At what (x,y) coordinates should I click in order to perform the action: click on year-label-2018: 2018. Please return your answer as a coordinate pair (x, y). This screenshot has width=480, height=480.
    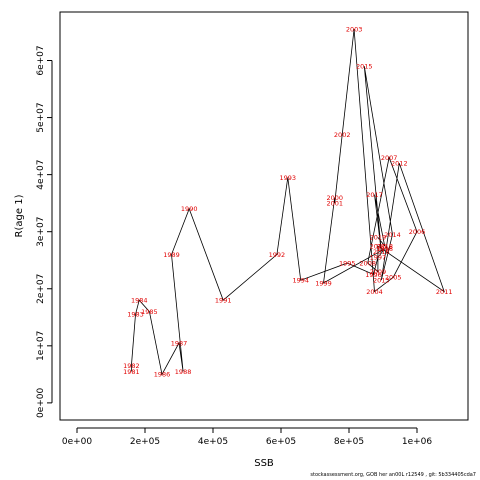
    Looking at the image, I should click on (384, 246).